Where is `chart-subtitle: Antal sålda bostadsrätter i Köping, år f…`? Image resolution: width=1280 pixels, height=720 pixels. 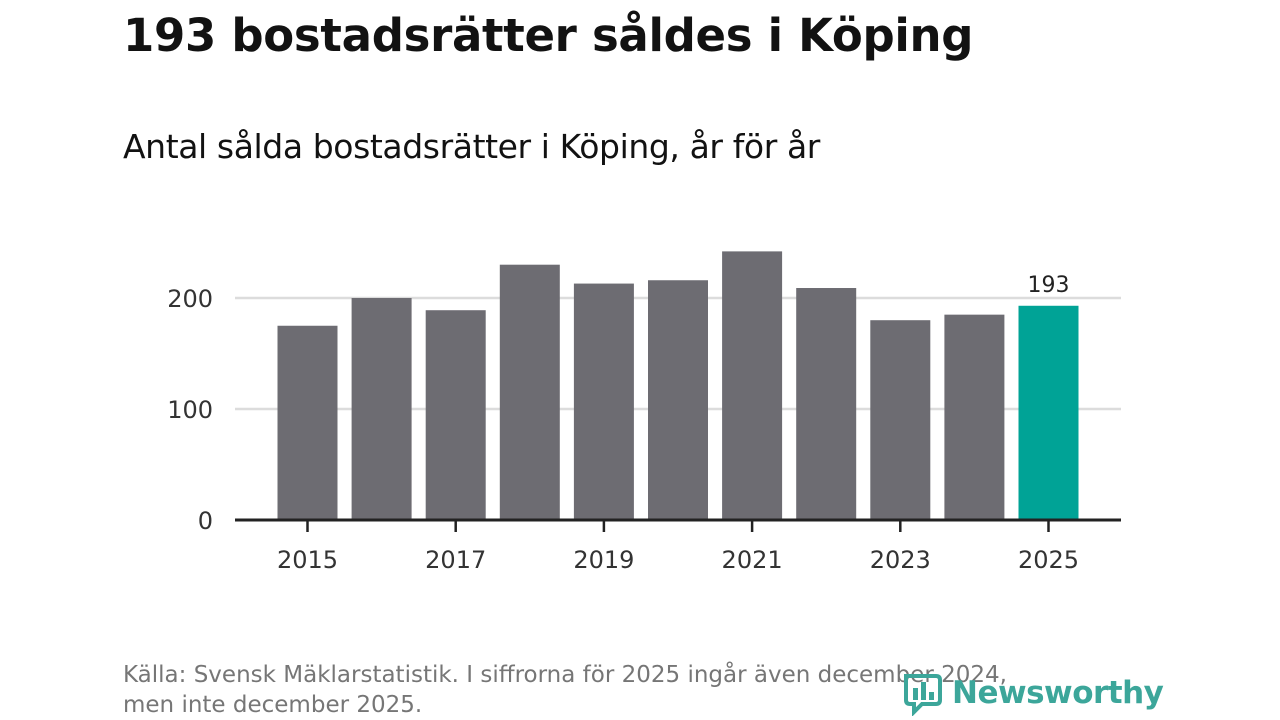
chart-subtitle: Antal sålda bostadsrätter i Köping, år f… is located at coordinates (471, 146).